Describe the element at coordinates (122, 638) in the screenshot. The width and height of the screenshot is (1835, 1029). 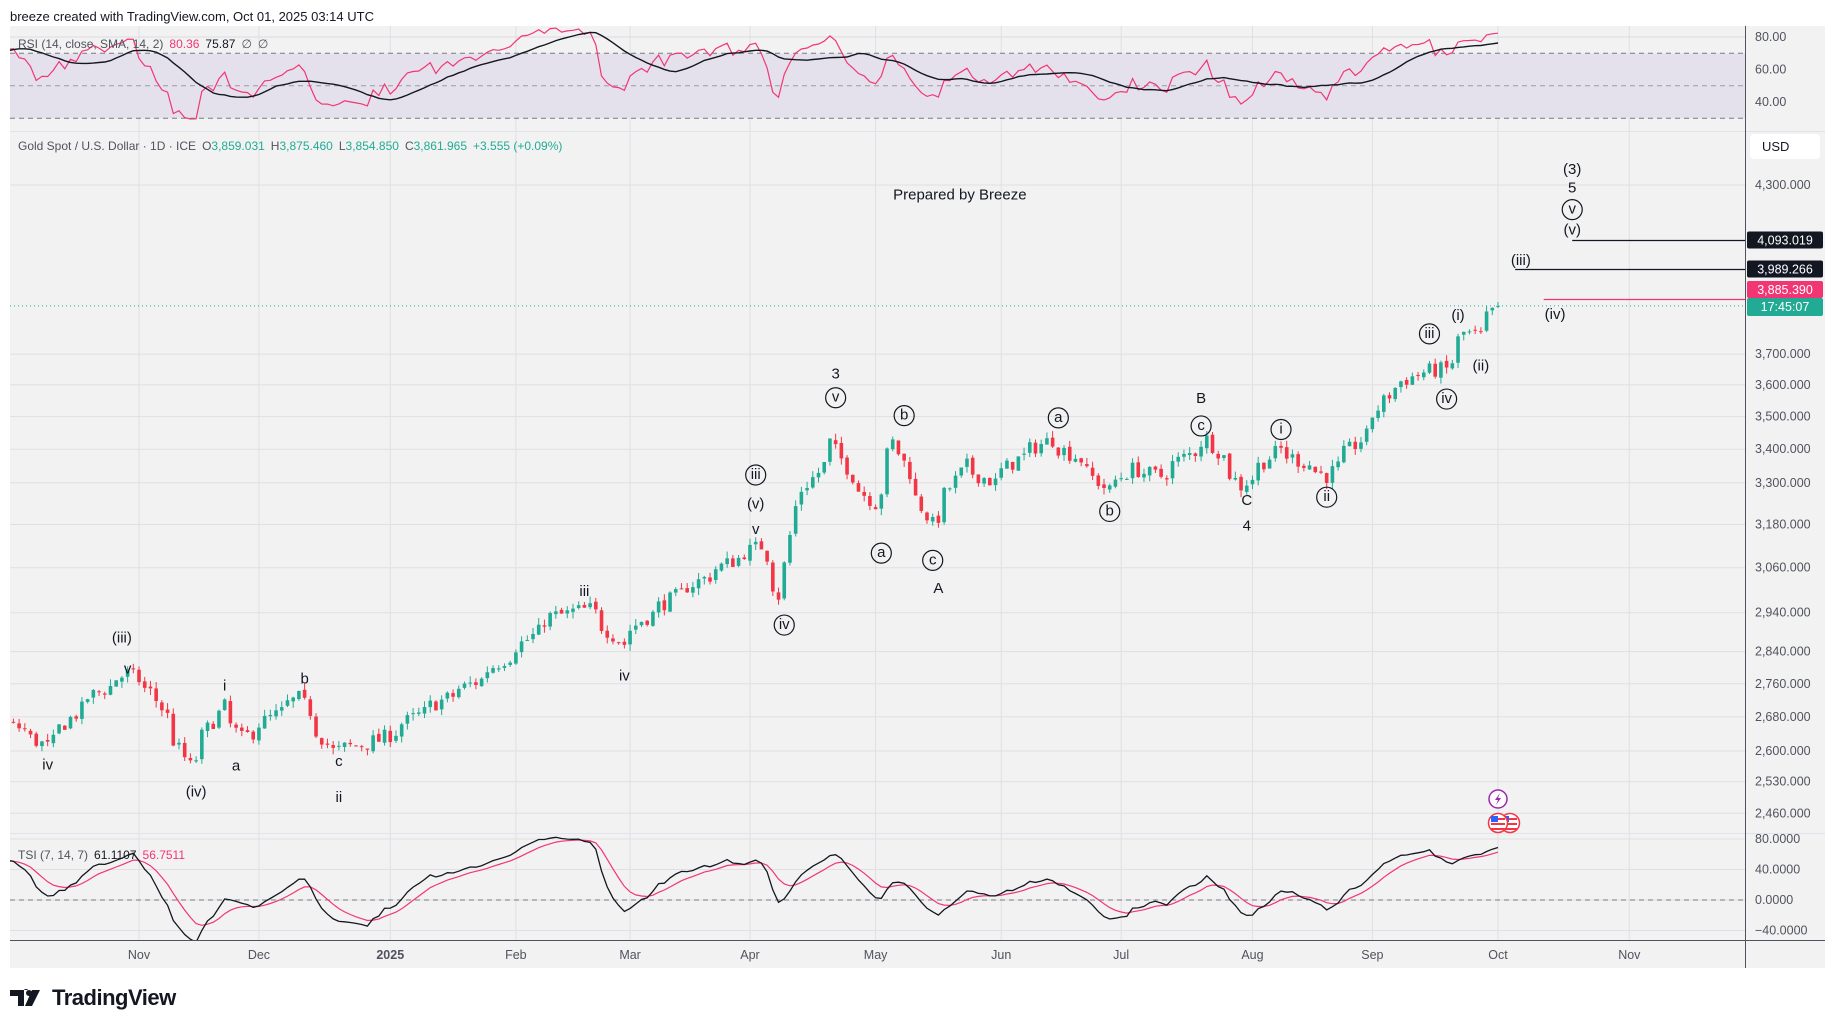
I see `wave-label: (iii)` at that location.